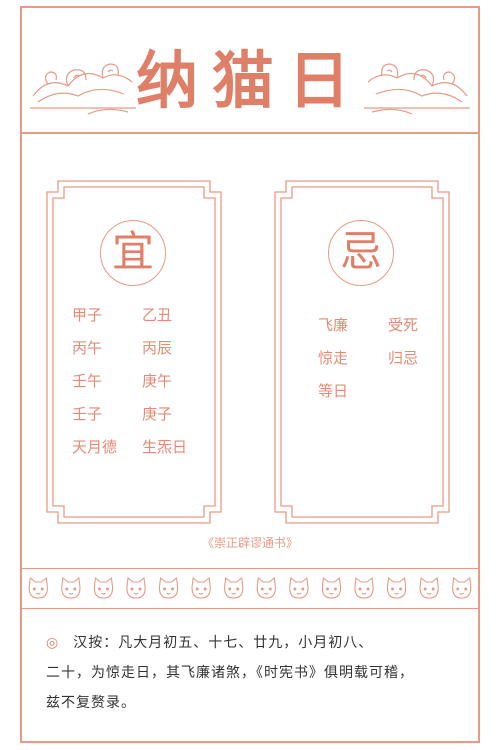  Describe the element at coordinates (333, 325) in the screenshot. I see `ji-item: 飞廉` at that location.